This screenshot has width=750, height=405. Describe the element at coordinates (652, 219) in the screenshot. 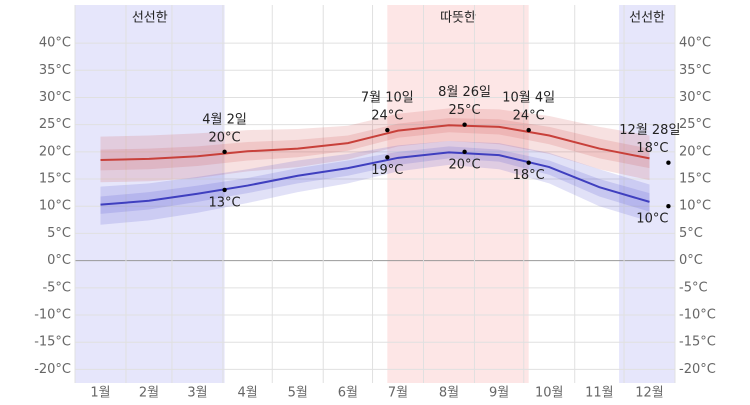

I see `annotation-low: 10°C` at that location.